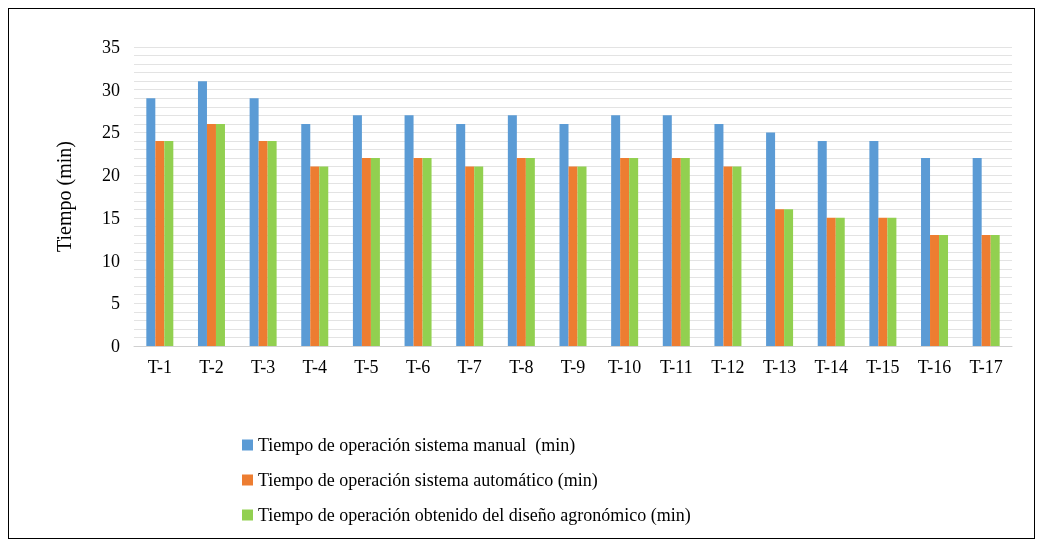  What do you see at coordinates (428, 480) in the screenshot?
I see `legend-label: Tiempo de operación sistema automático (min)` at bounding box center [428, 480].